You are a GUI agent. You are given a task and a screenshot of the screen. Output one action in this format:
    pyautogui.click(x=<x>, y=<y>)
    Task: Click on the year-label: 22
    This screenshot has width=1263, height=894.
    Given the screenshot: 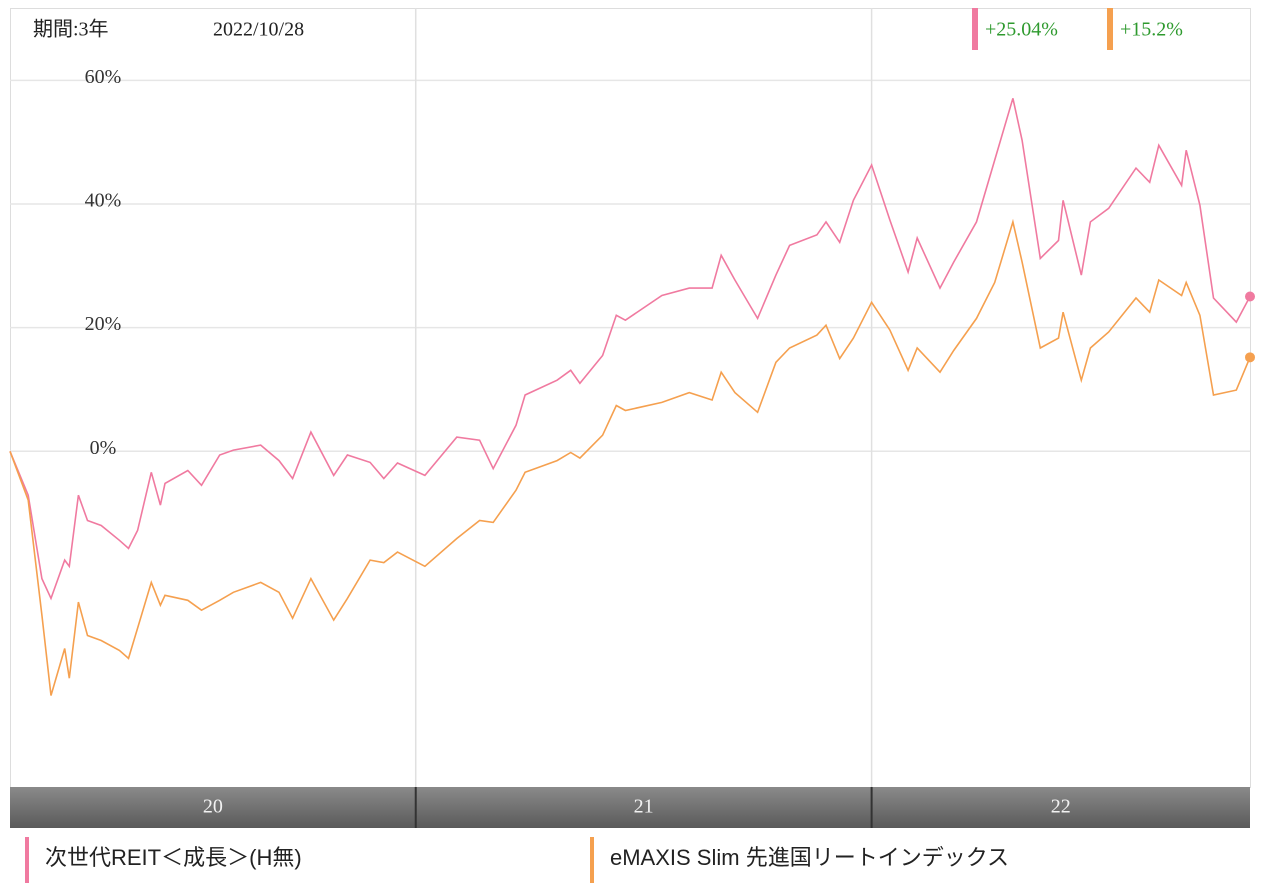 What is the action you would take?
    pyautogui.click(x=1061, y=807)
    